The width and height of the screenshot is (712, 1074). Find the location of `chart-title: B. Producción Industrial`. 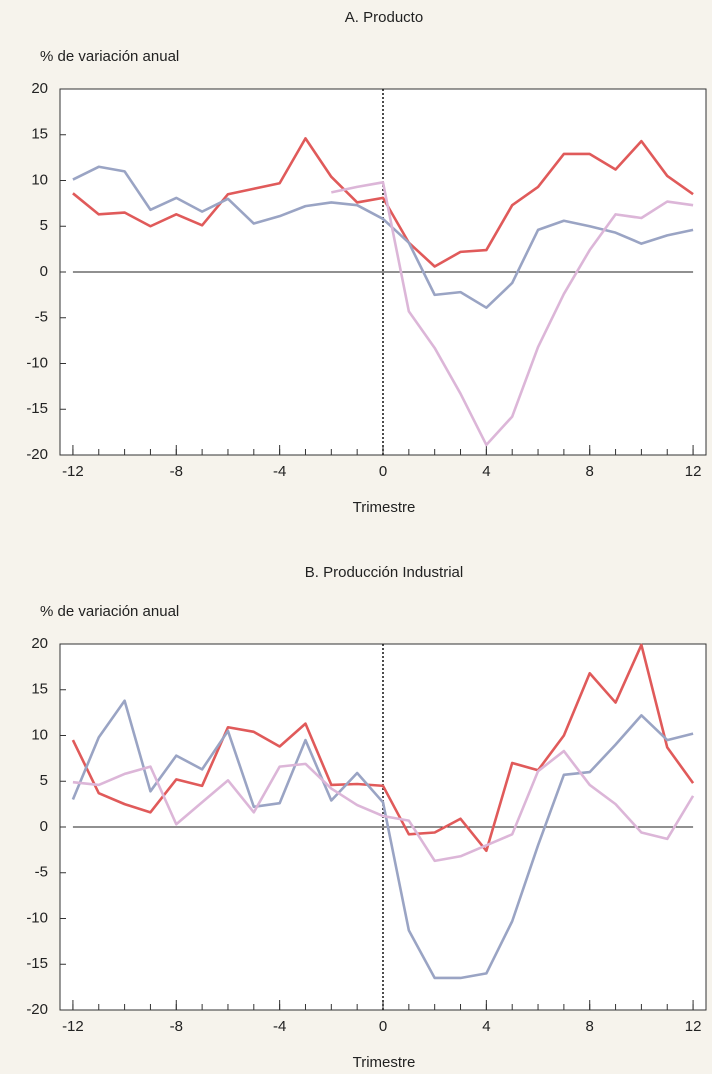

chart-title: B. Producción Industrial is located at coordinates (384, 572).